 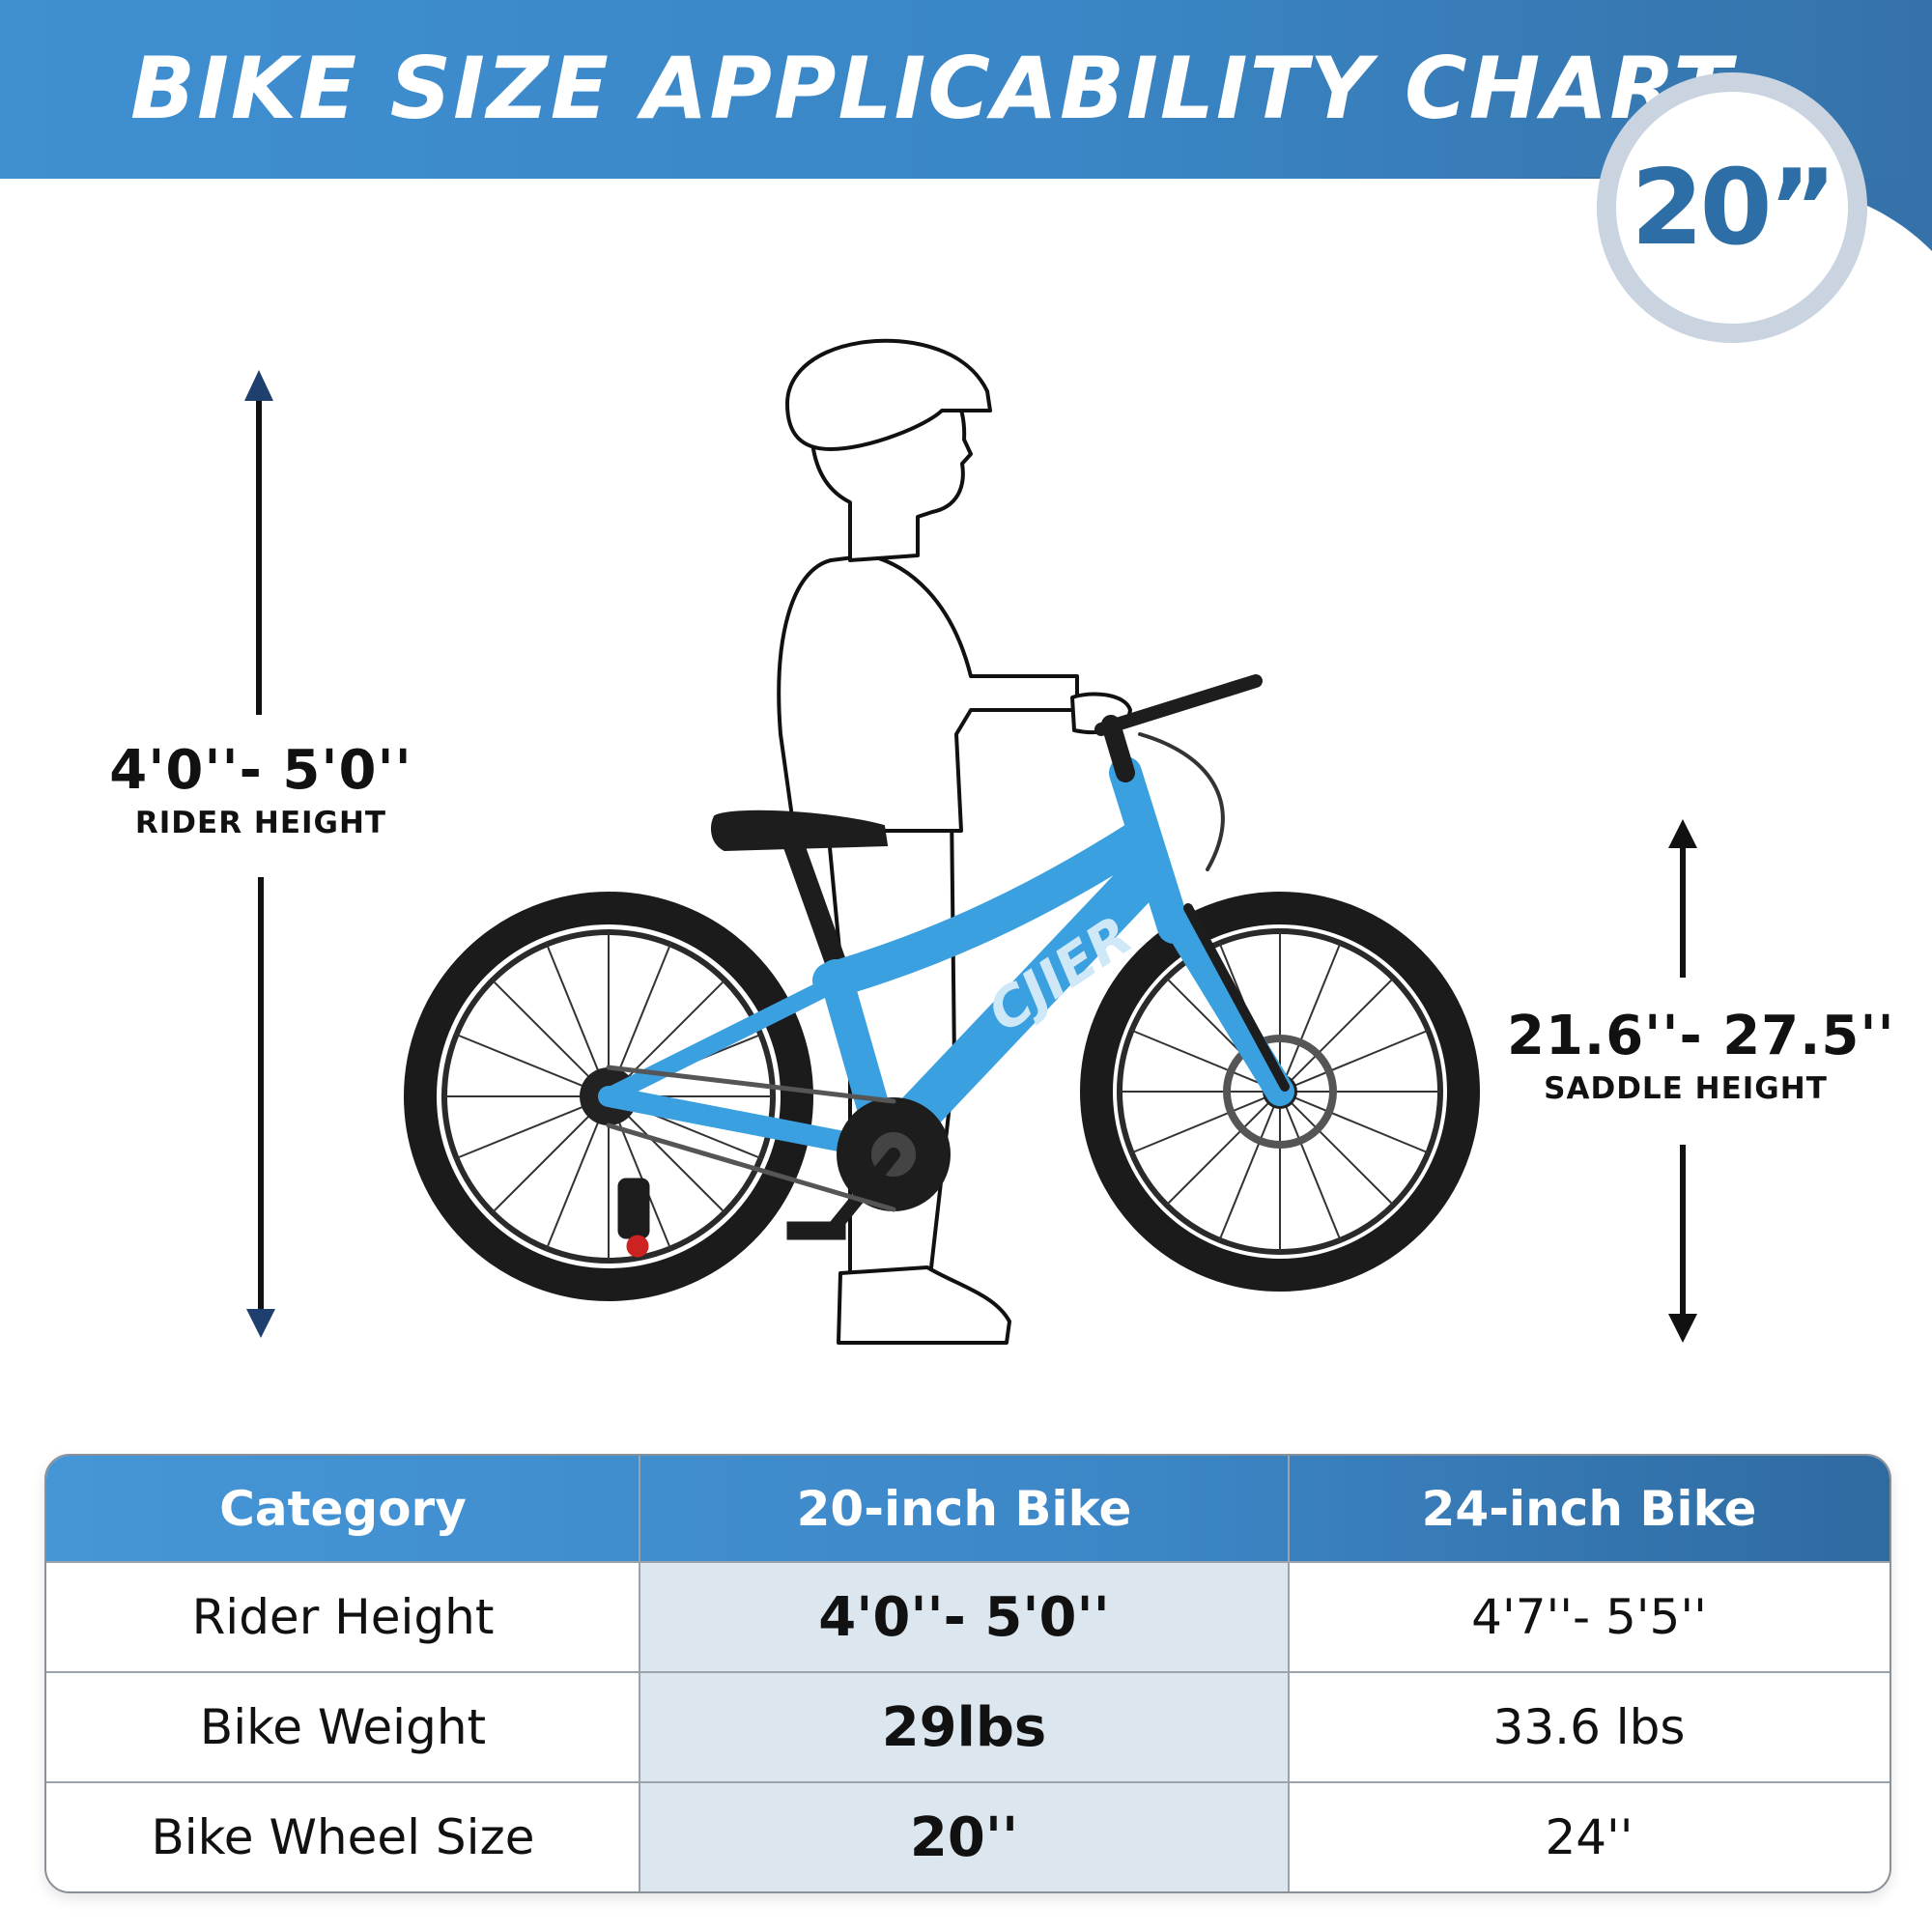 I want to click on highlight-column, so click(x=964, y=1726).